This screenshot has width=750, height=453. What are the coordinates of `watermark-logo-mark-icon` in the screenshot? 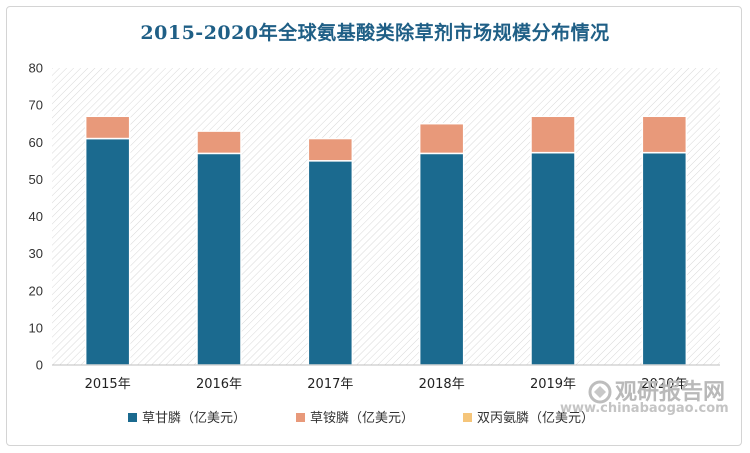 It's located at (600, 392).